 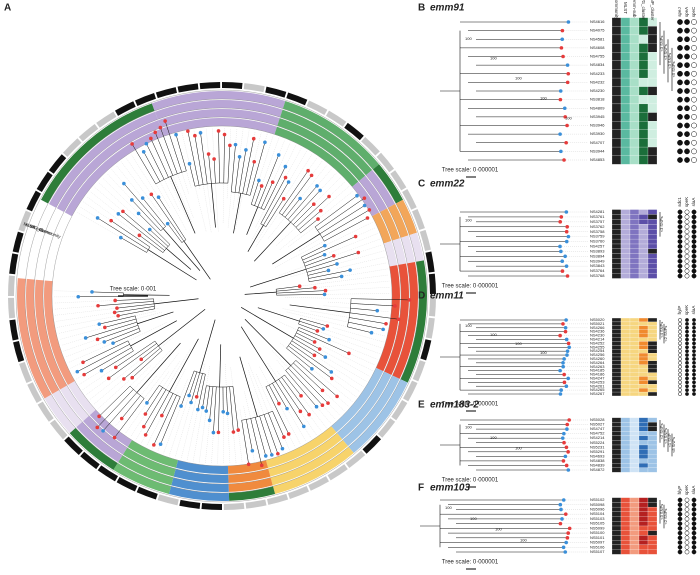 What do you see at coordinates (597, 509) in the screenshot?
I see `isolate-id: NS5096` at bounding box center [597, 509].